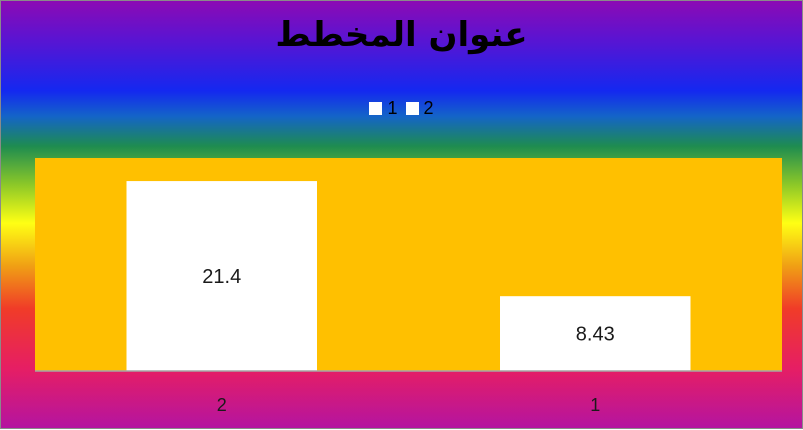  I want to click on chart-title: عنوان المخطط, so click(401, 35).